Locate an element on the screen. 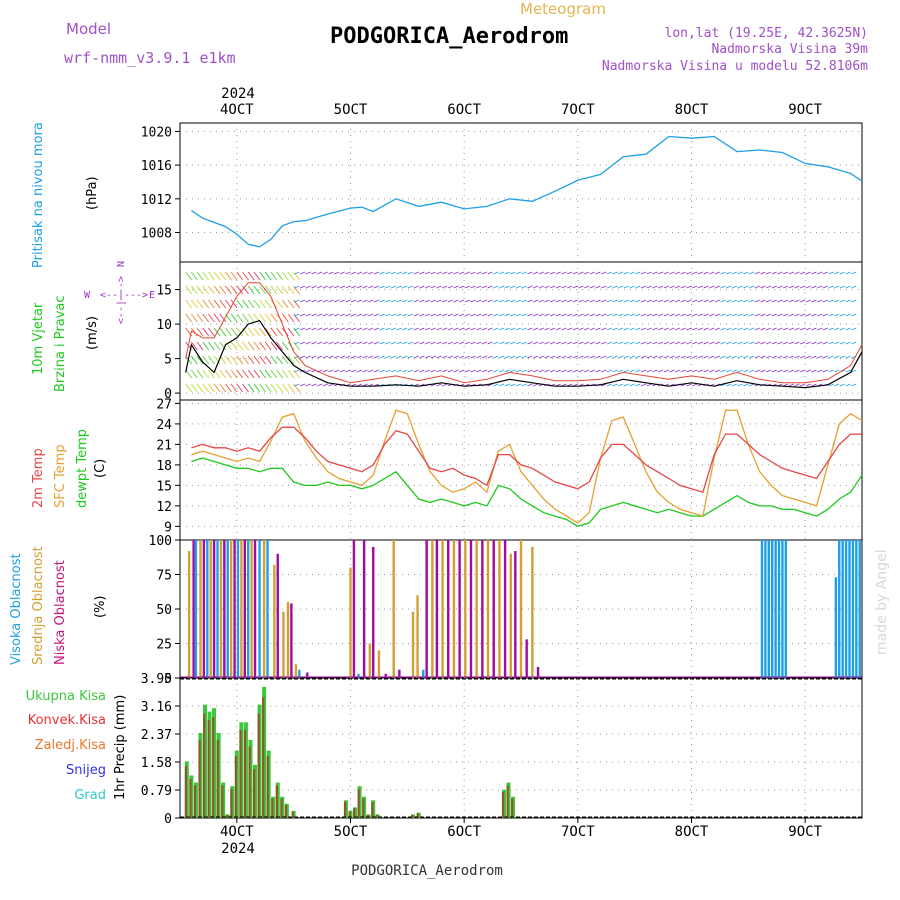 The width and height of the screenshot is (900, 900). wind-arrows is located at coordinates (521, 332).